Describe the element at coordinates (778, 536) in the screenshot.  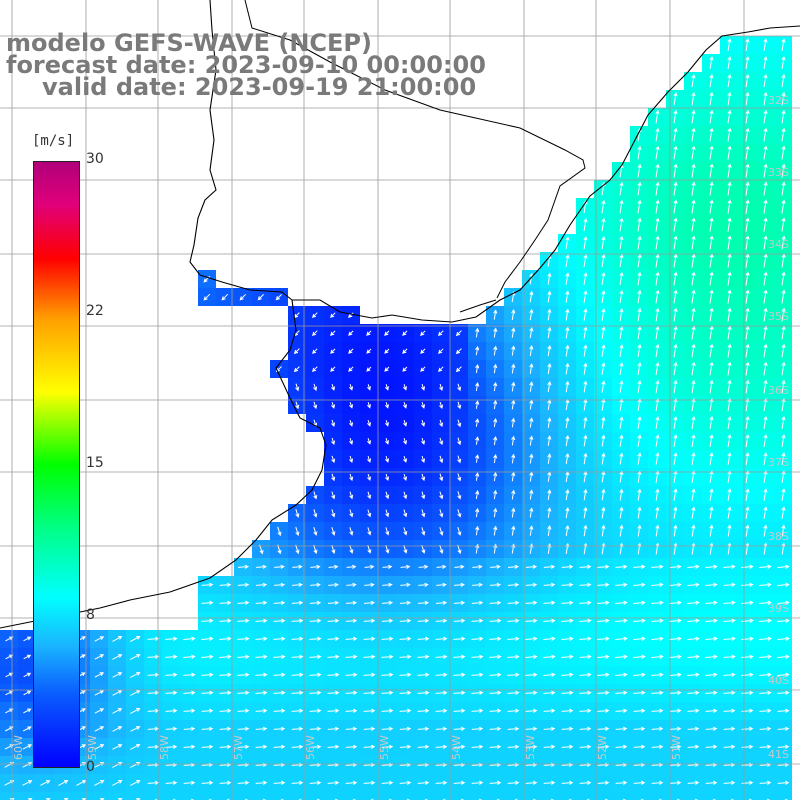
I see `lat-label-38s: 38S` at that location.